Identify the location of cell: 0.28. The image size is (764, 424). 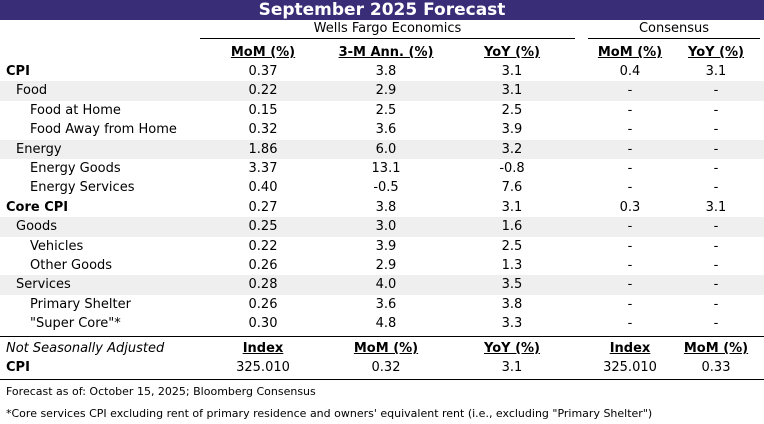
(263, 285).